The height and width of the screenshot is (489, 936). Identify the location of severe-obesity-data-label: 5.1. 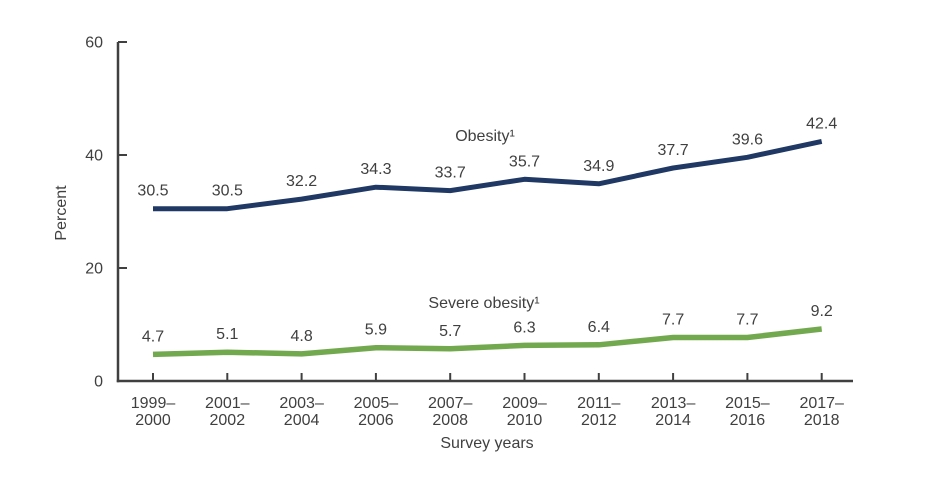
(227, 334).